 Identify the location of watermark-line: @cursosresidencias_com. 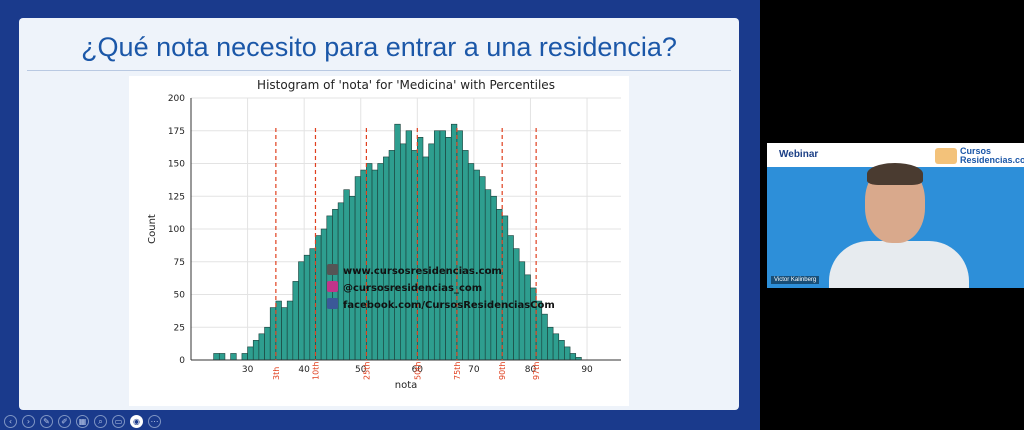
(412, 288).